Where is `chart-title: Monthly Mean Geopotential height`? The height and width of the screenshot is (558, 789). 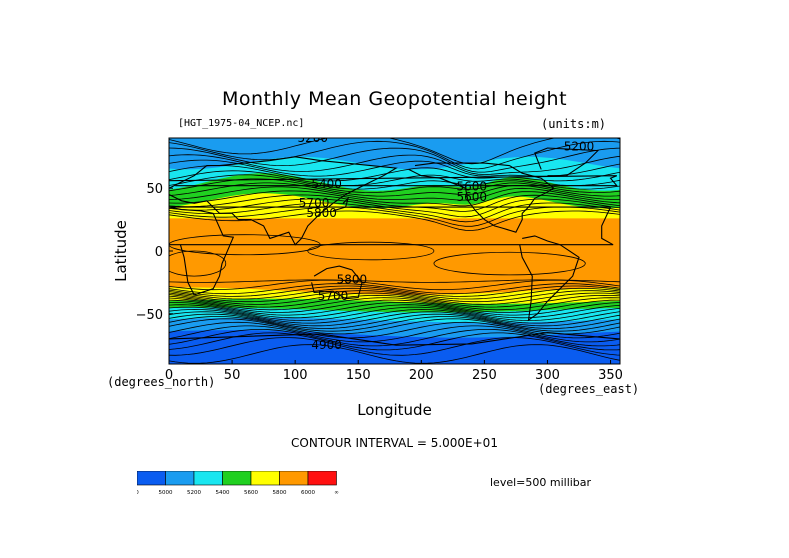
chart-title: Monthly Mean Geopotential height is located at coordinates (394, 99).